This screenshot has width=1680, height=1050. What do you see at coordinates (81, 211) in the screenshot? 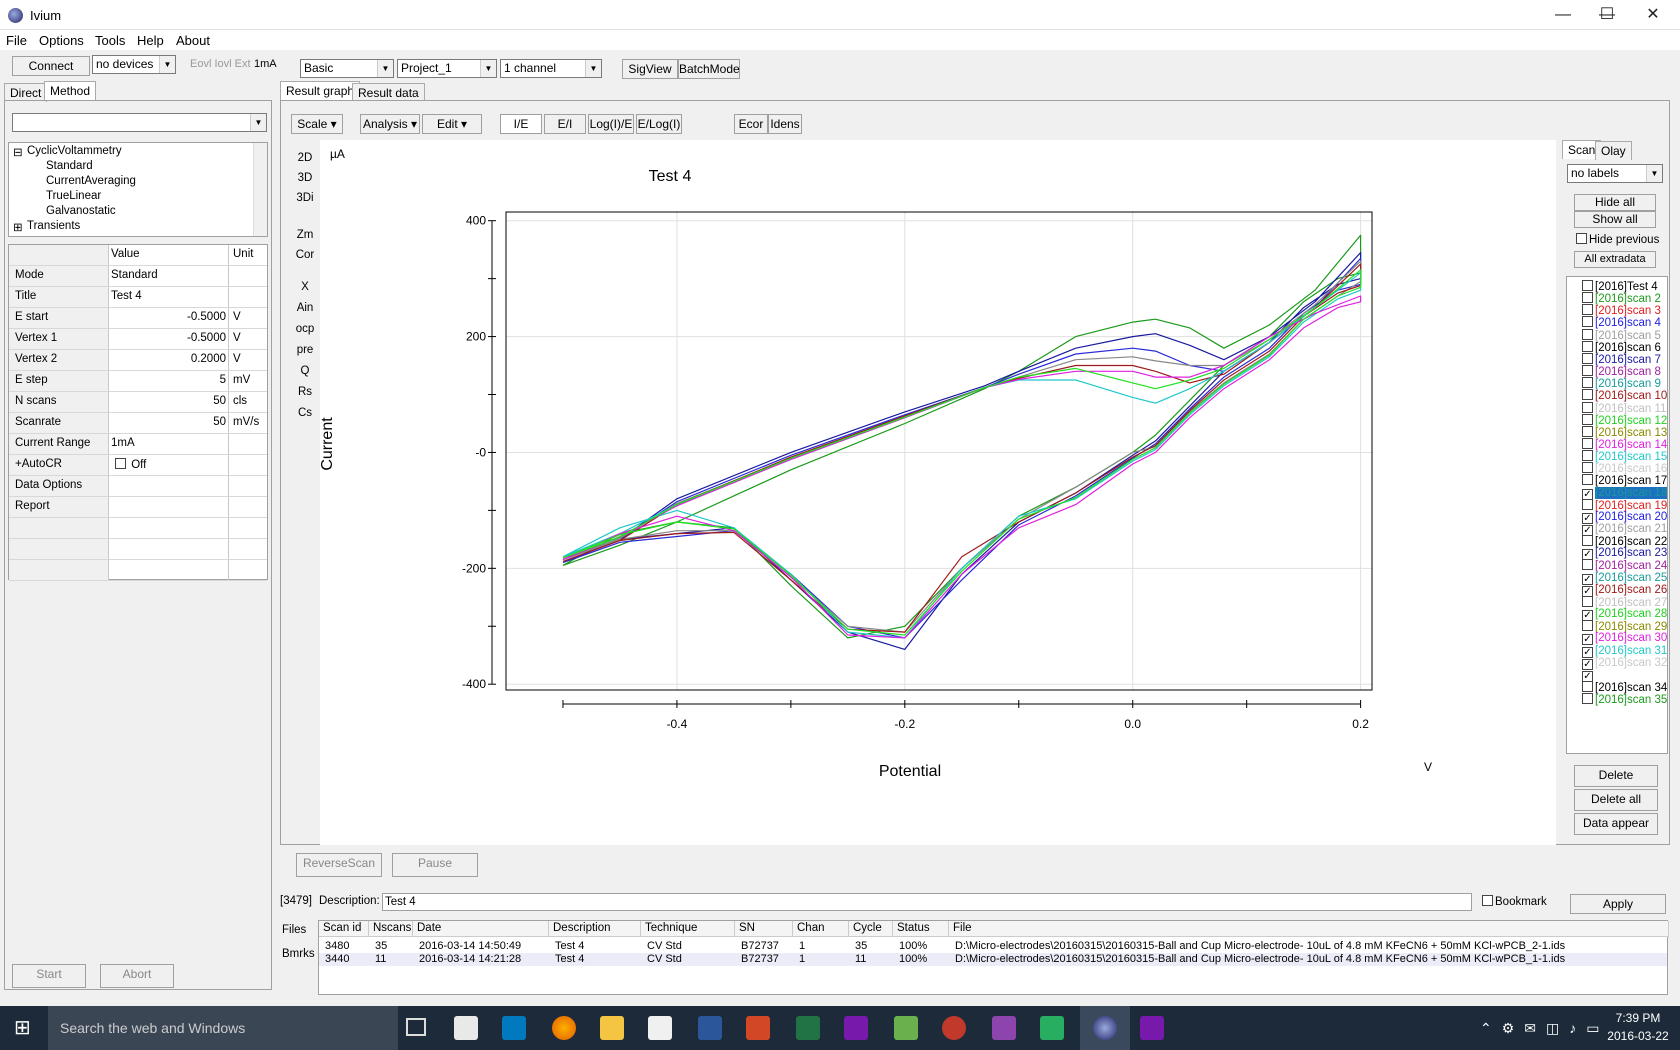
I see `tree-item-galvanostatic: Galvanostatic` at bounding box center [81, 211].